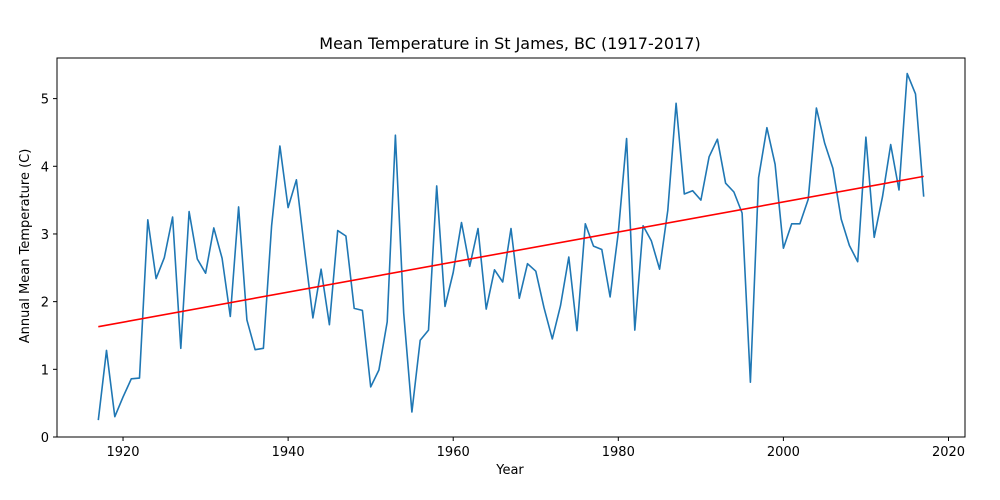  I want to click on x-tick-label: 2020, so click(948, 452).